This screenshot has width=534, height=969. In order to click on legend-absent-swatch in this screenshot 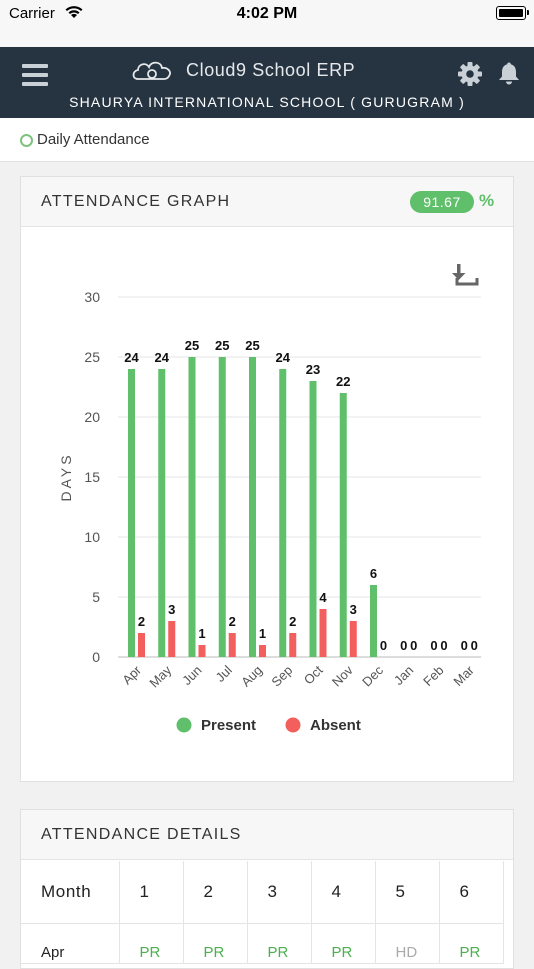, I will do `click(293, 725)`.